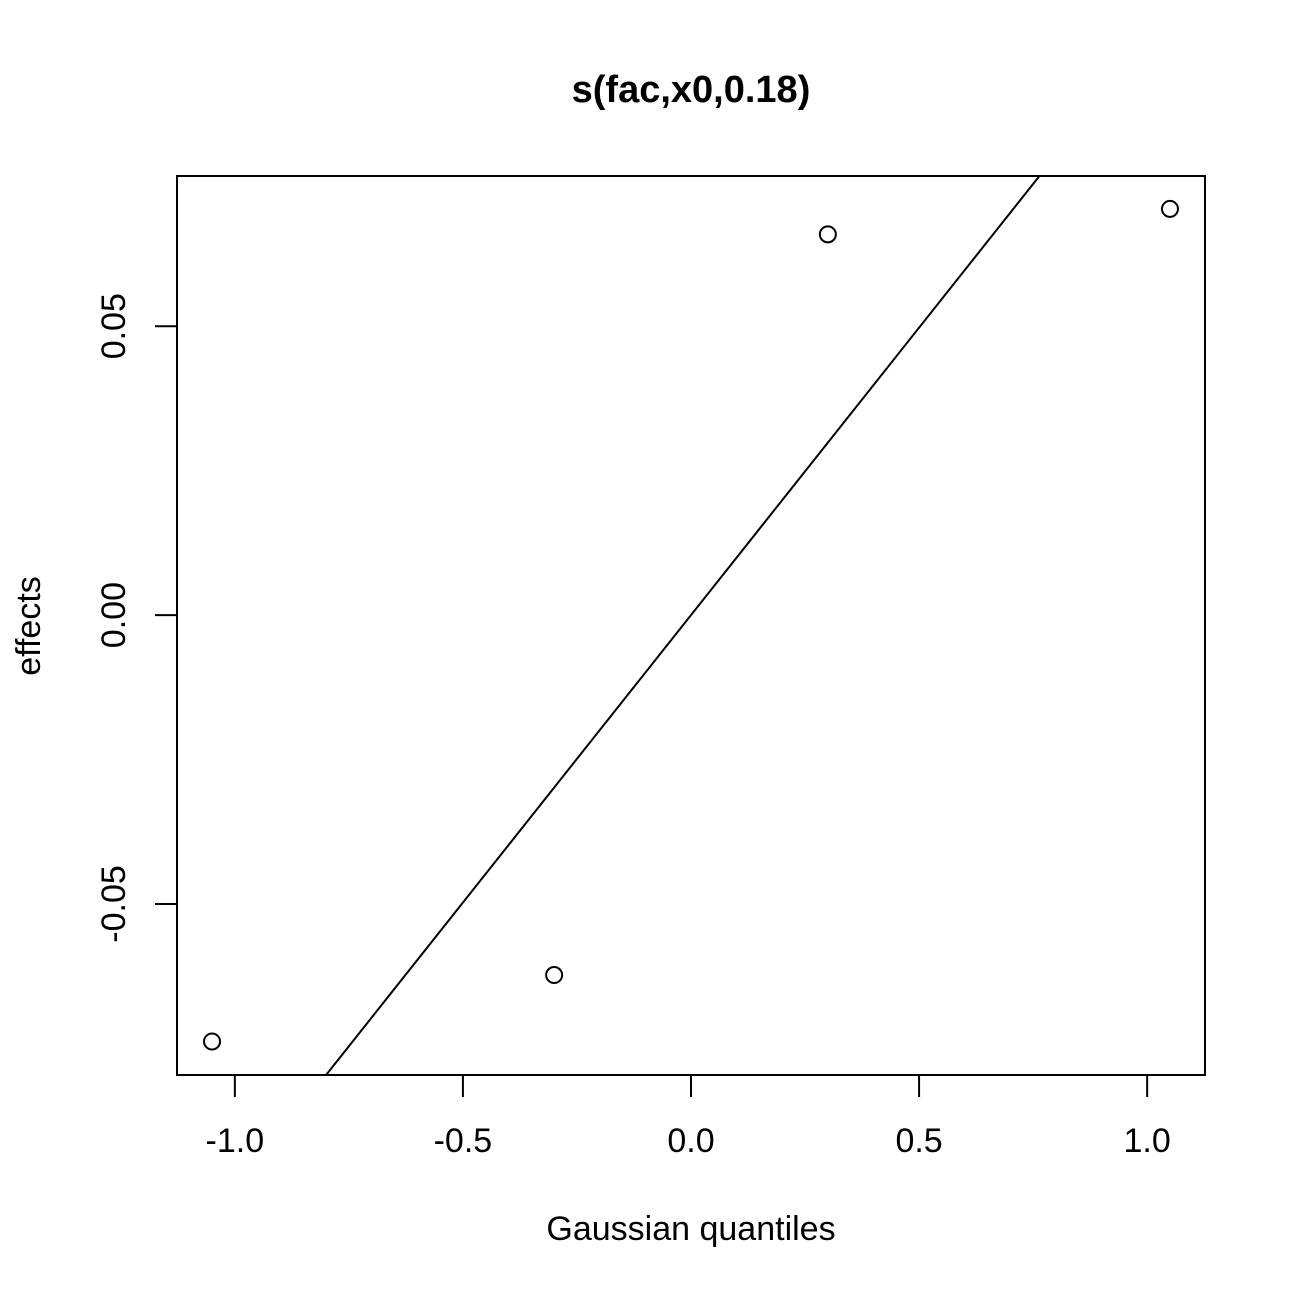 This screenshot has height=1296, width=1296. I want to click on x-tick-label: 1.0, so click(1147, 1141).